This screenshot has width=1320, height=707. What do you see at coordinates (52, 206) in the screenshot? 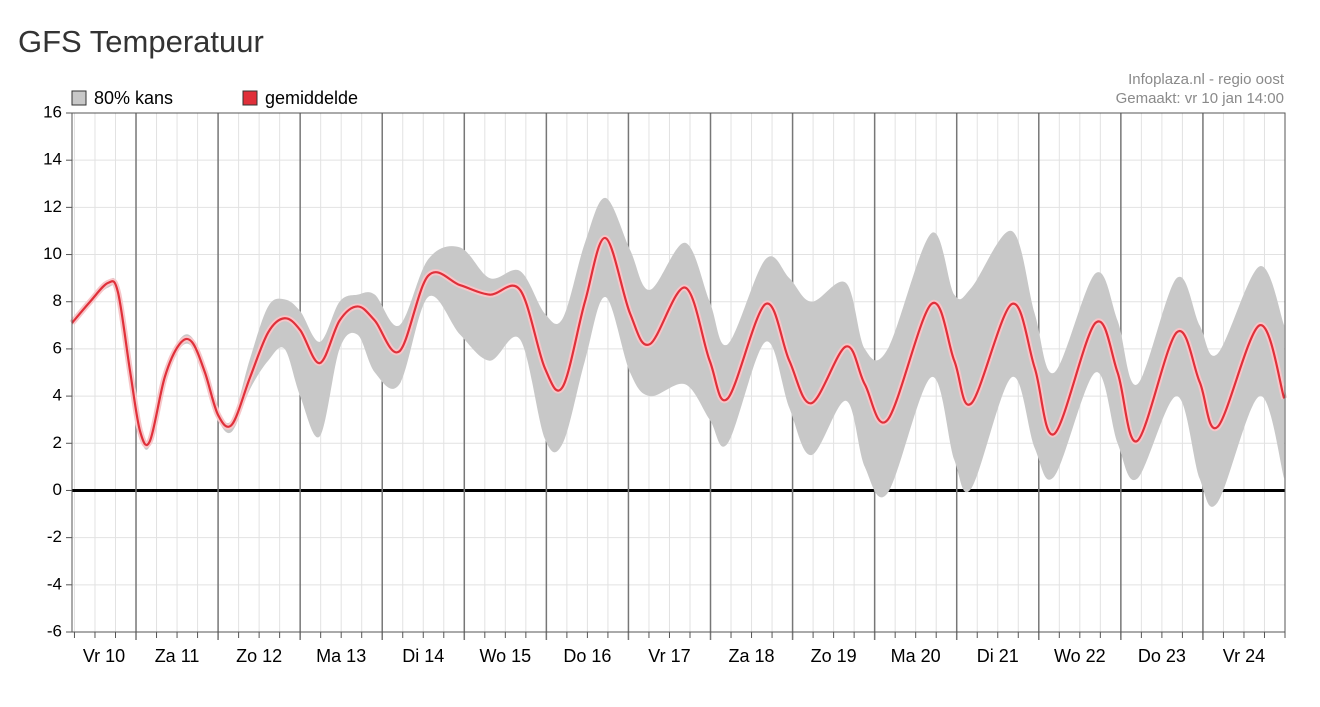
I see `y-tick-label: 12` at bounding box center [52, 206].